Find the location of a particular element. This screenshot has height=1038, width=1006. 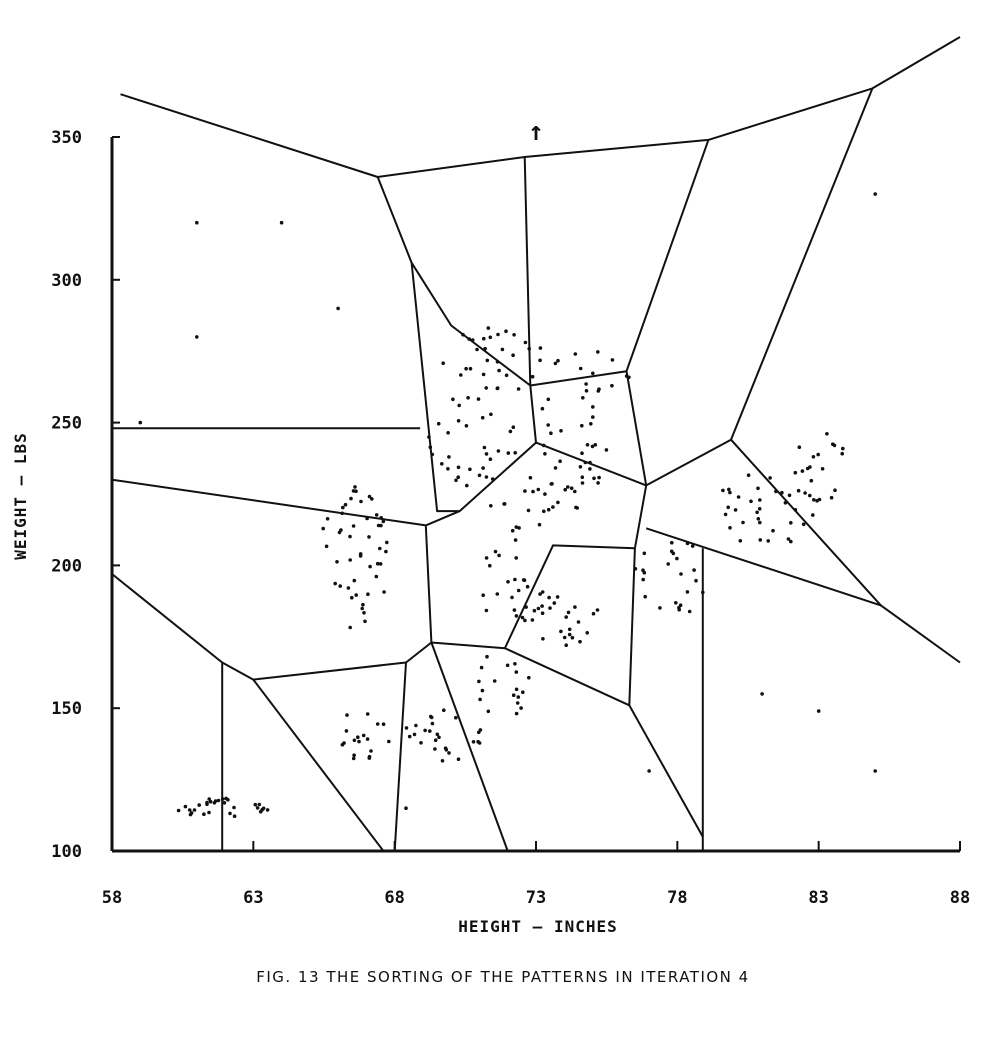

upward-arrow-annotation: ↑ is located at coordinates (536, 132).